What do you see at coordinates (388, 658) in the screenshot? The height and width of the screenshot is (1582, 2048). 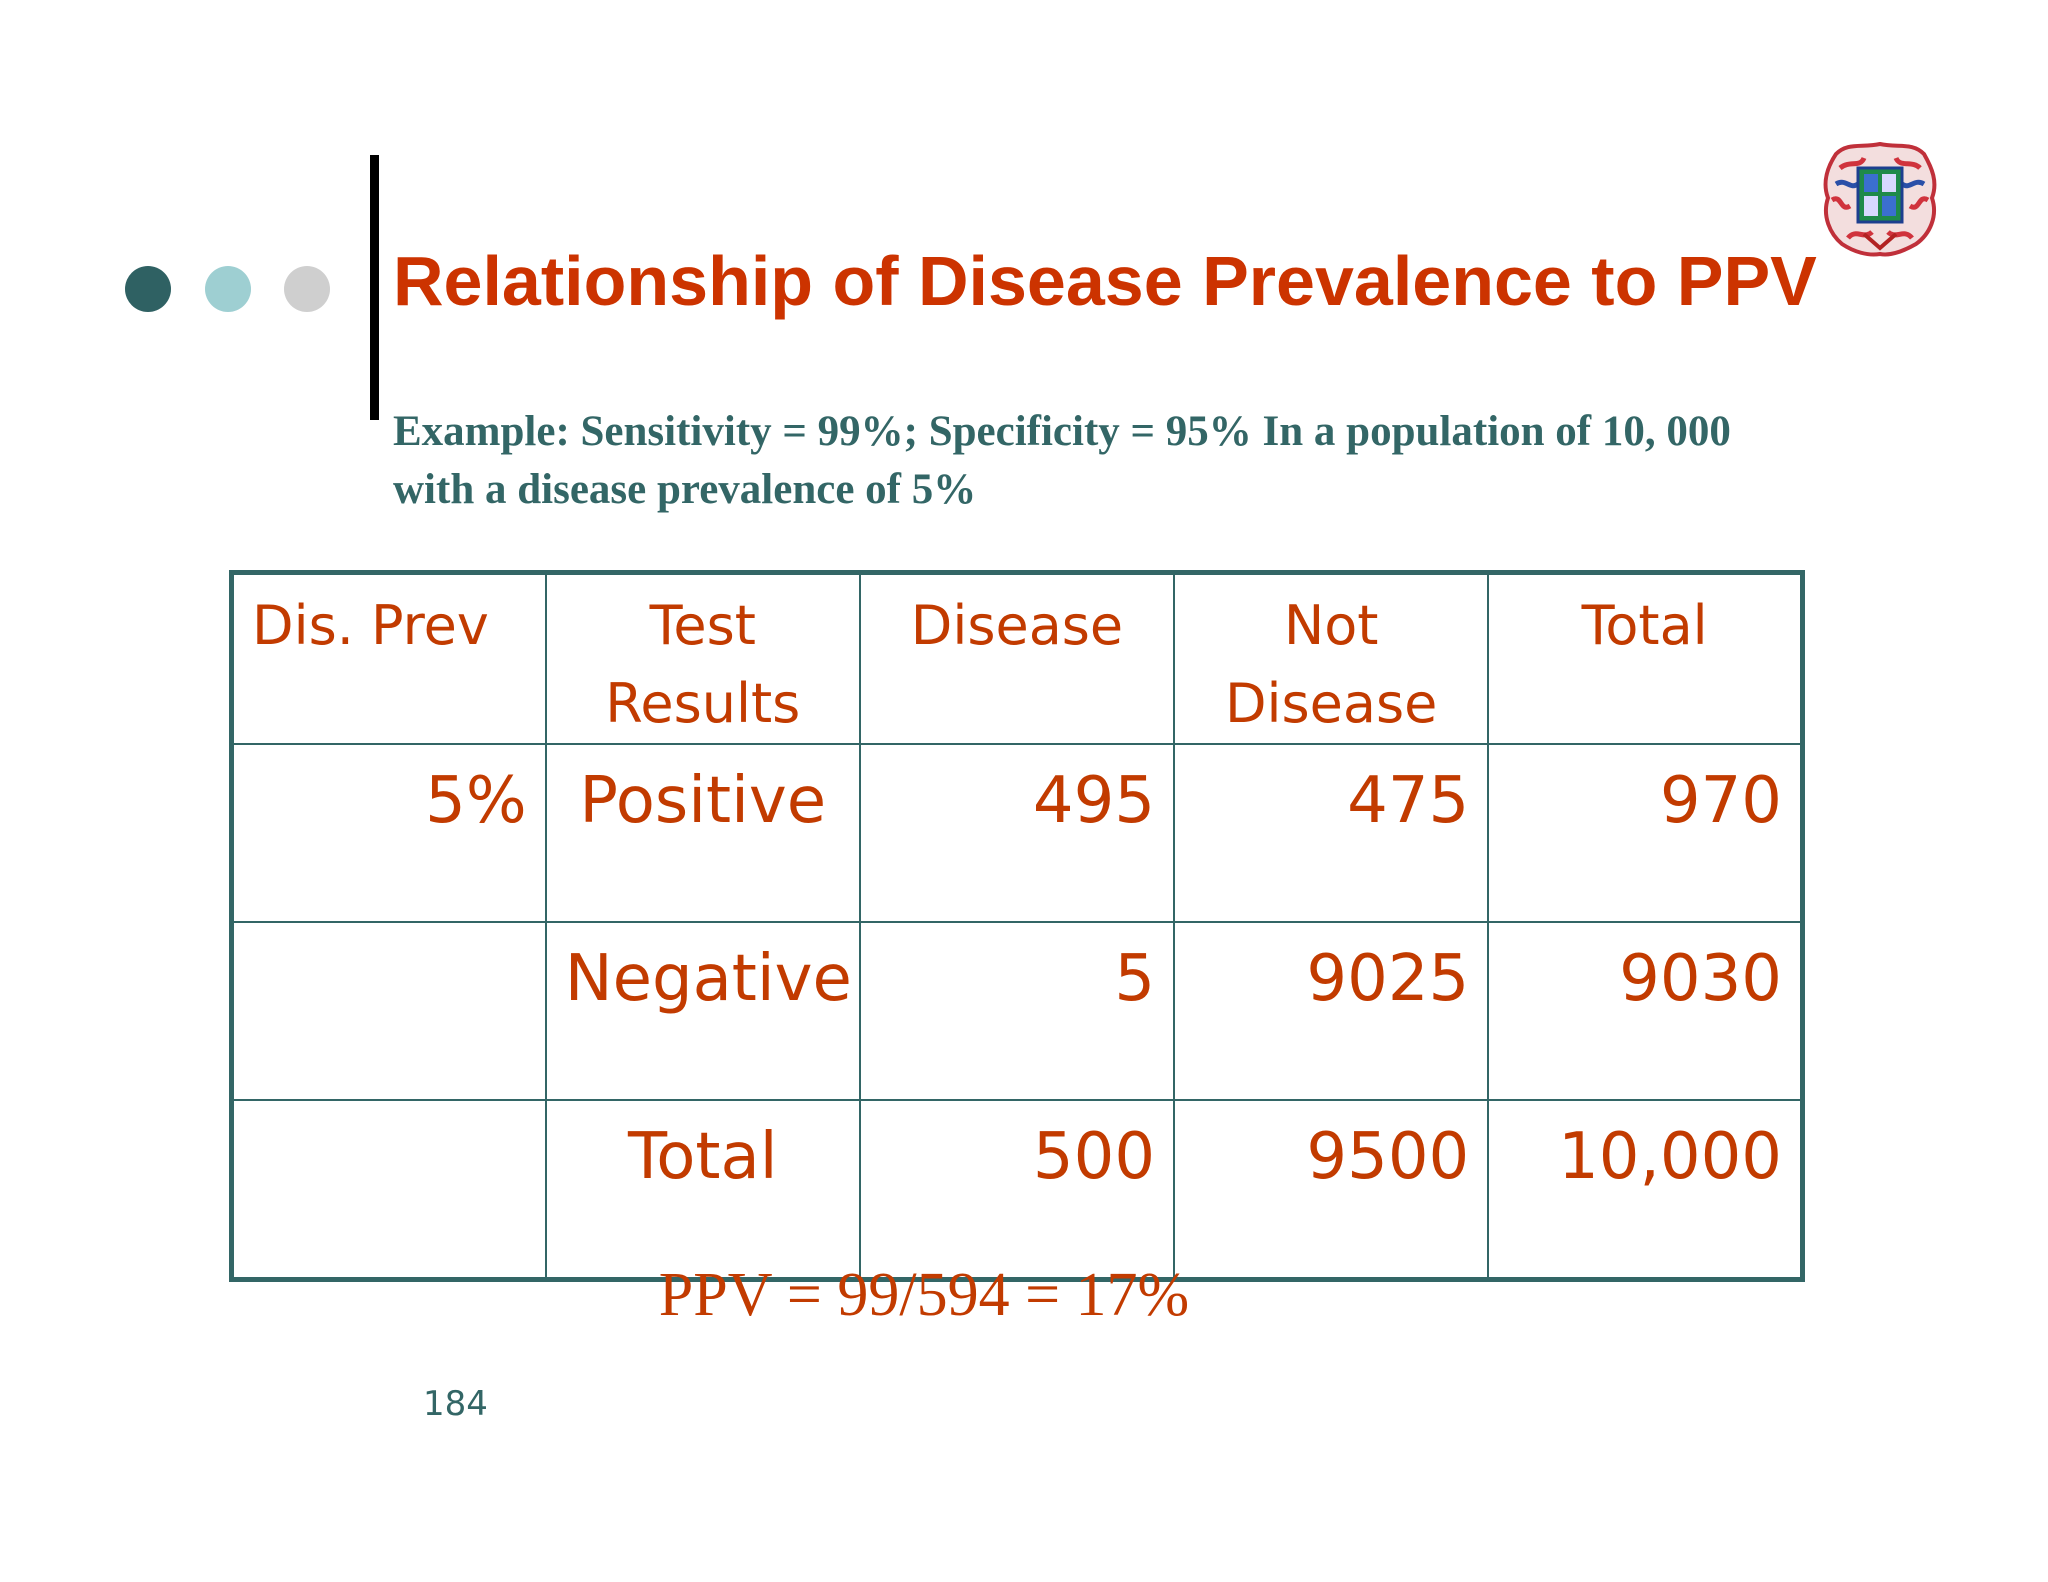 I see `header-dis-prev: Dis. Prev` at bounding box center [388, 658].